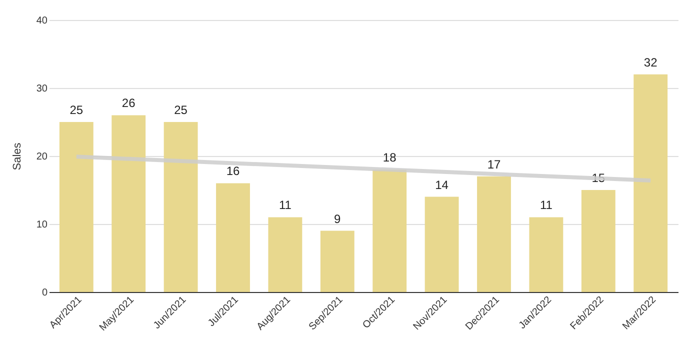  I want to click on data-label: 32, so click(651, 62).